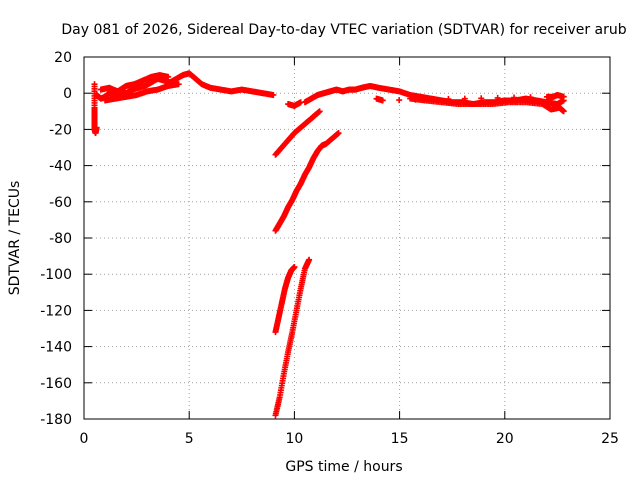  What do you see at coordinates (56, 348) in the screenshot?
I see `y-tick-label: -140` at bounding box center [56, 348].